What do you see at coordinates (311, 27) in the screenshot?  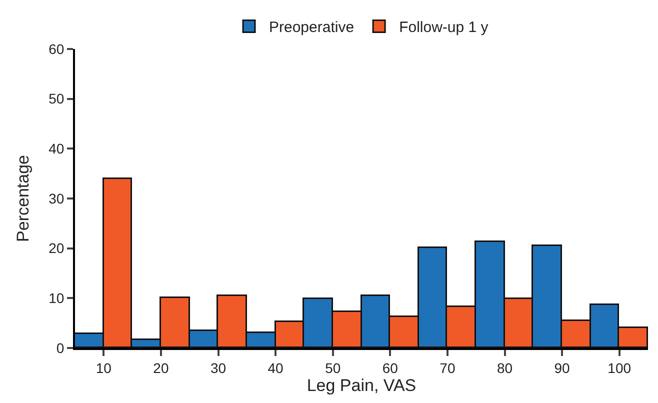 I see `legend-label: Preoperative` at bounding box center [311, 27].